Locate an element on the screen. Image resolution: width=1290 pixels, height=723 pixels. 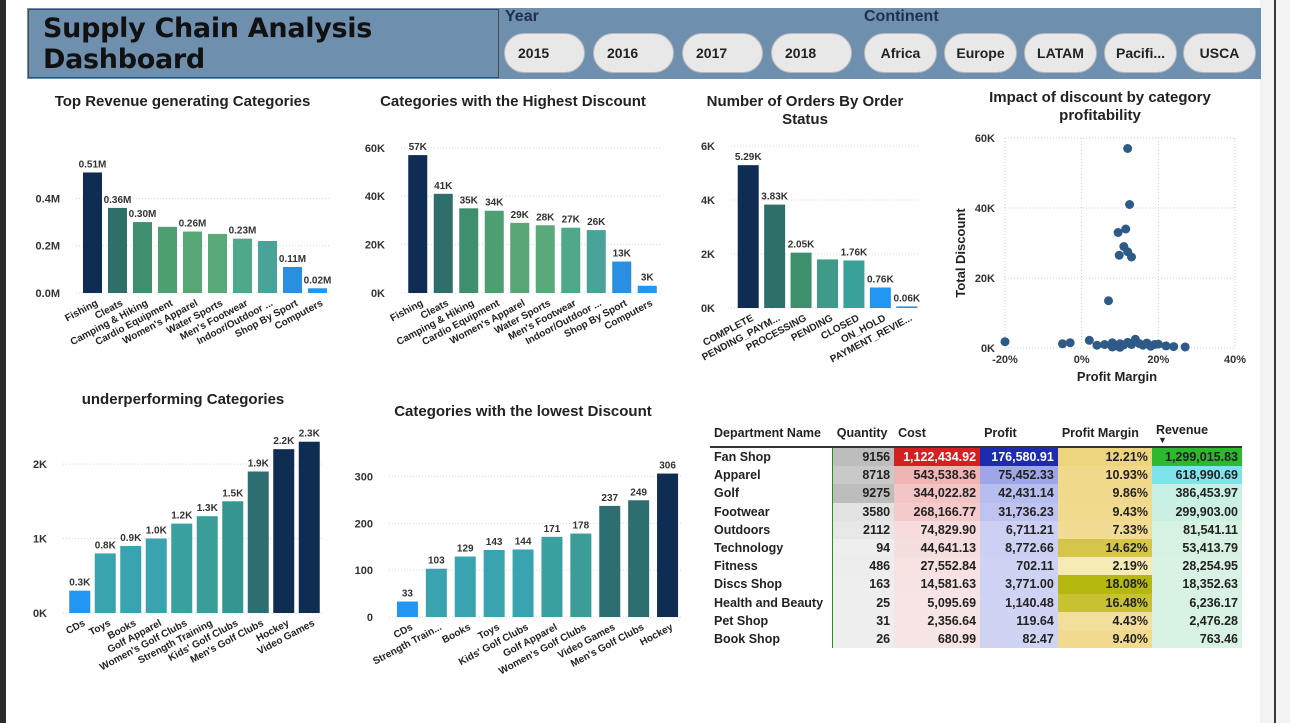
cell-profit-margin: 9.40% is located at coordinates (1104, 639).